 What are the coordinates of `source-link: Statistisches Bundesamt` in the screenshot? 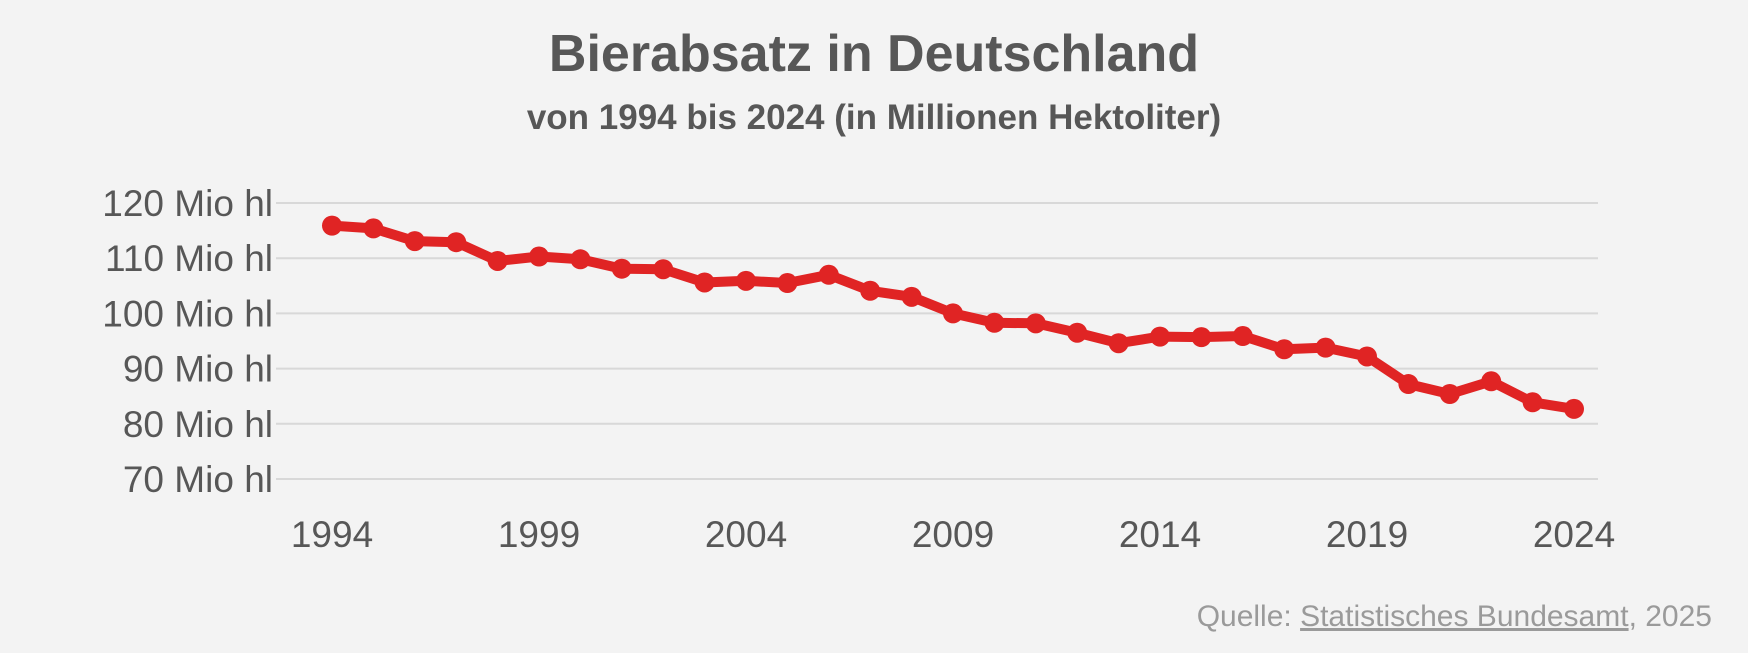 It's located at (1464, 616).